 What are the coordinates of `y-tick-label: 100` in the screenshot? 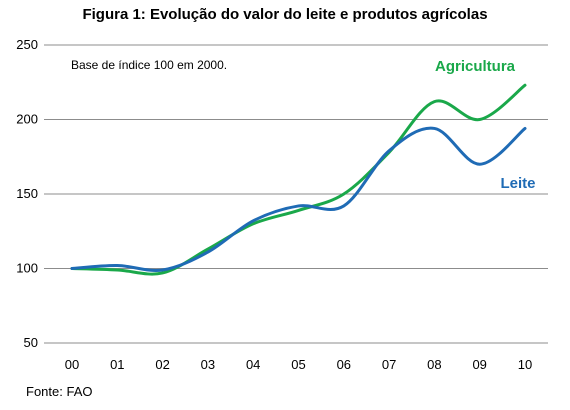 It's located at (27, 268).